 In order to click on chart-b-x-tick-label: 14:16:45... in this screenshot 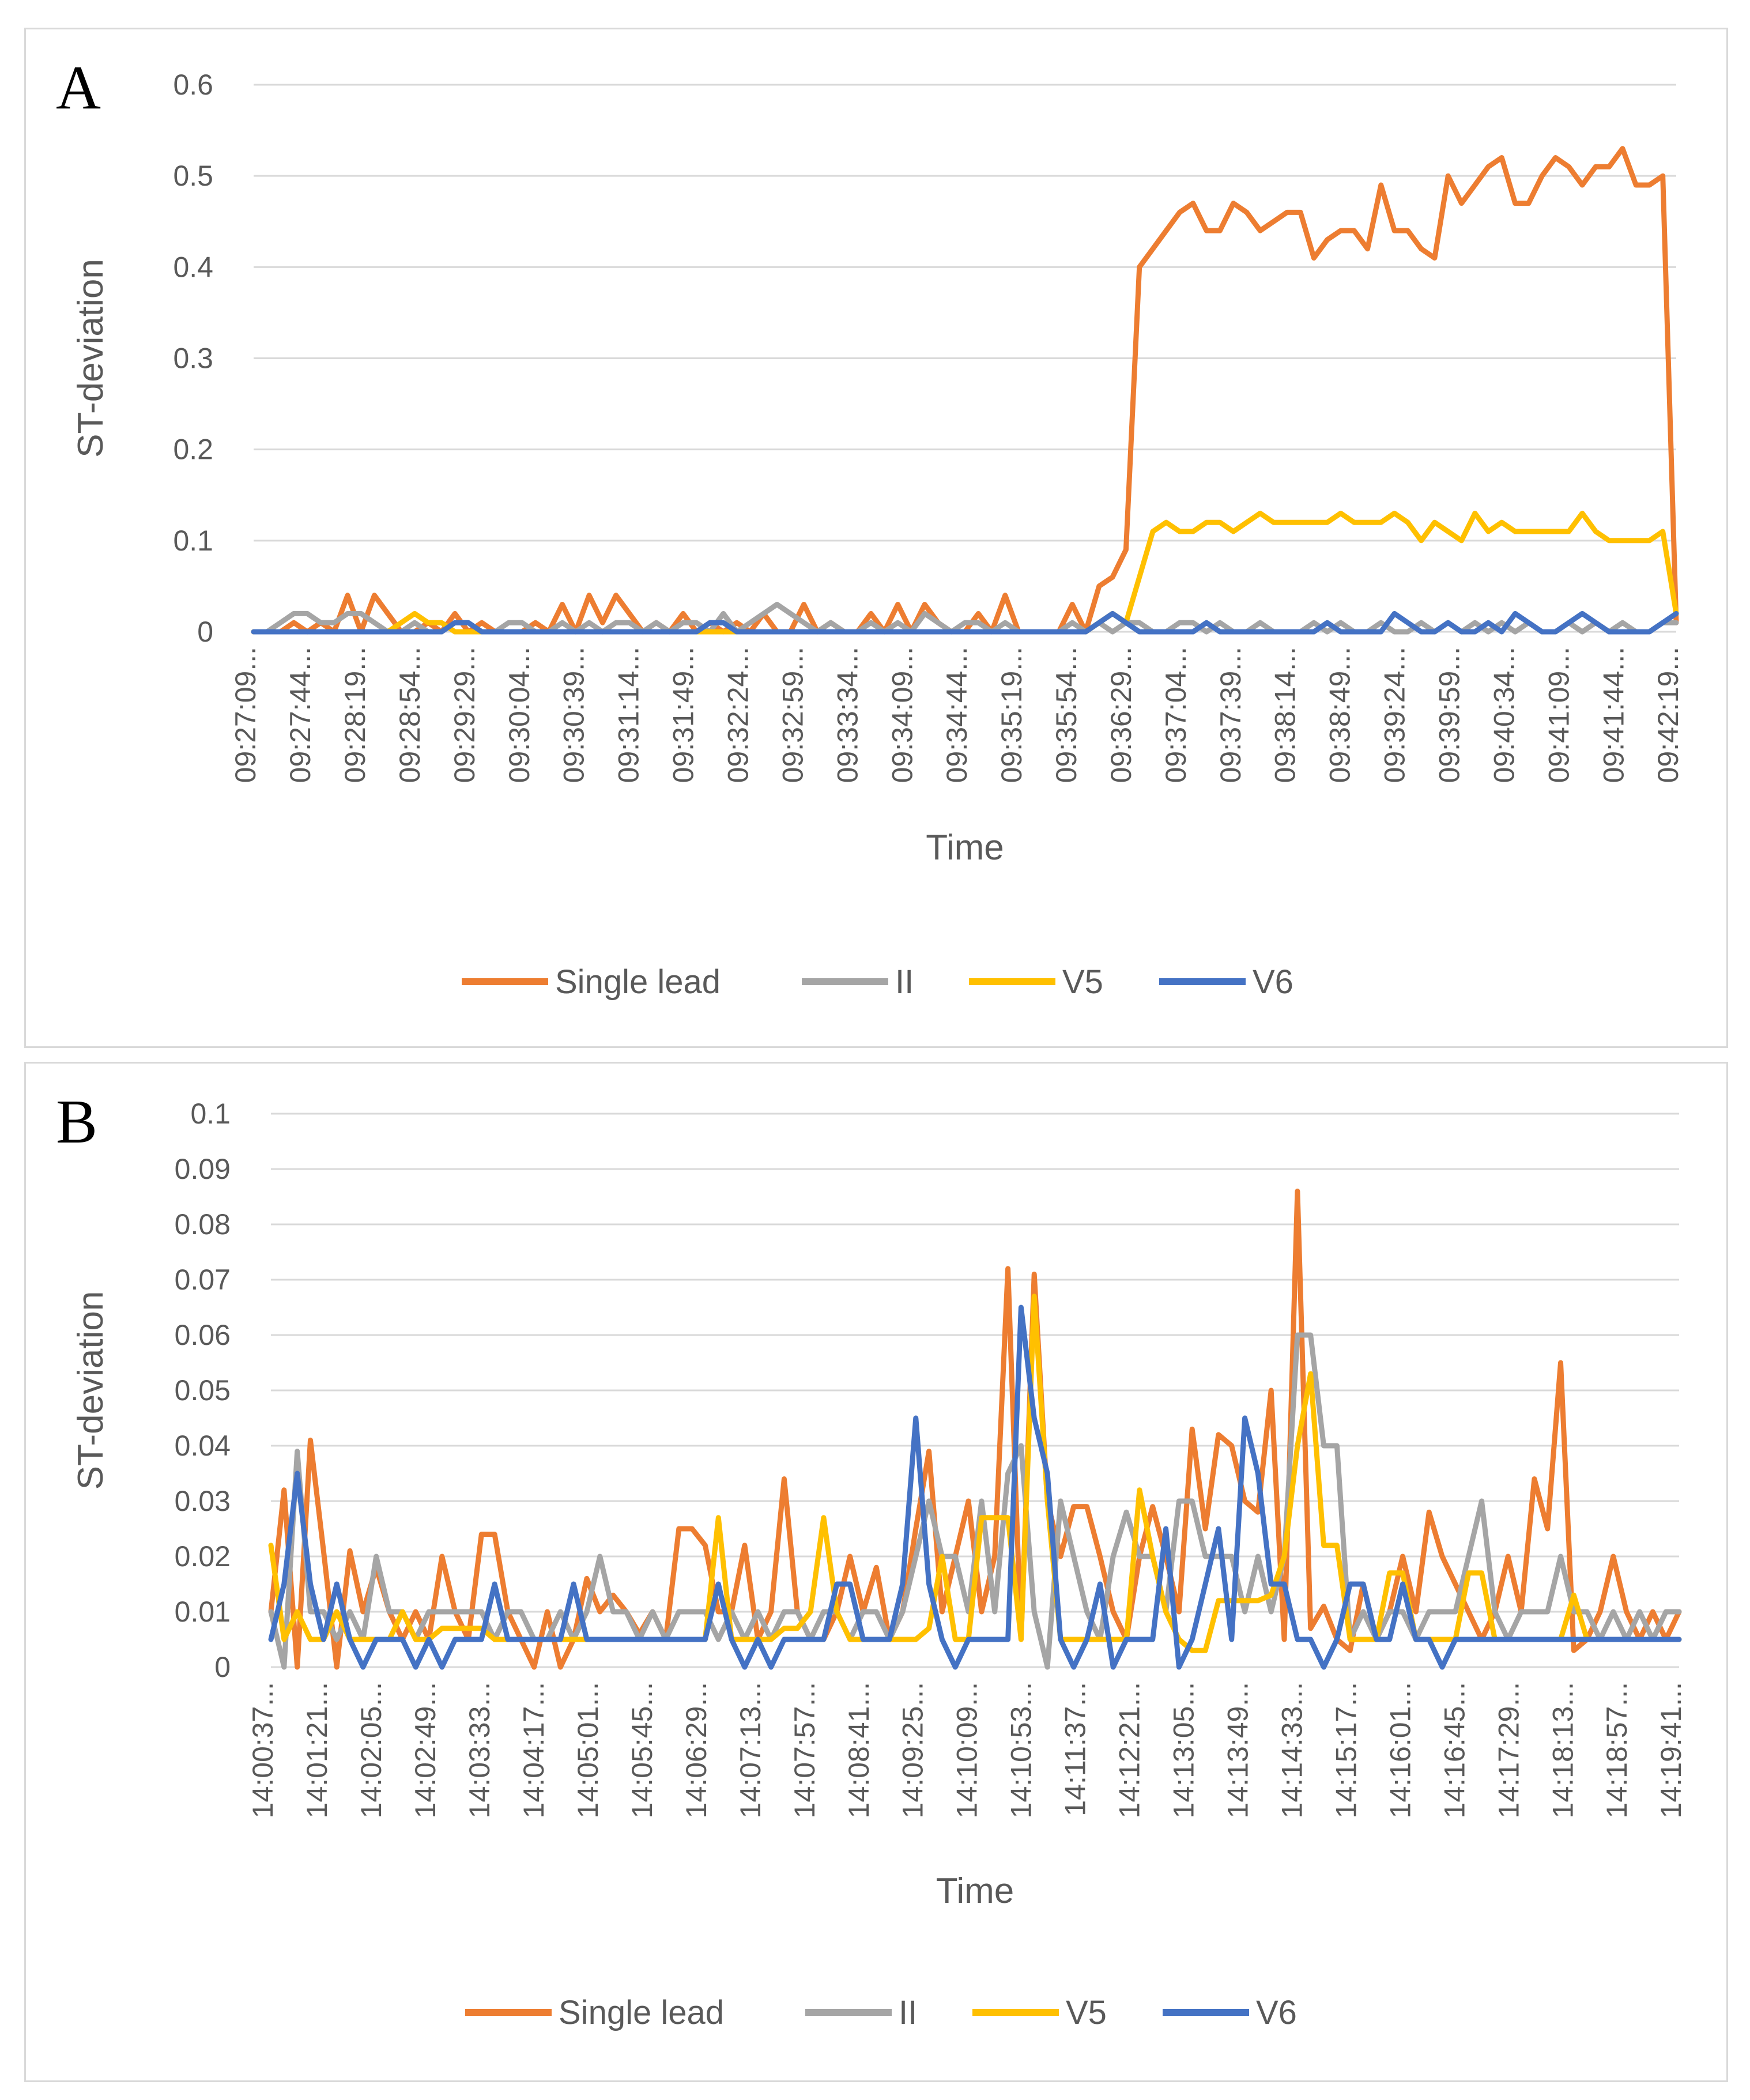, I will do `click(1454, 1750)`.